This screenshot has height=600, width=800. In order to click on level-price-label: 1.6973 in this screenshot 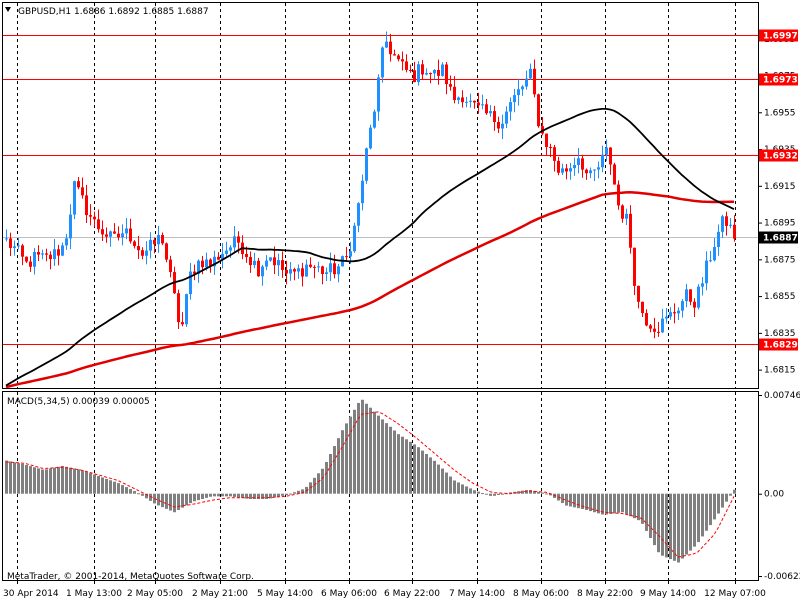, I will do `click(780, 81)`.